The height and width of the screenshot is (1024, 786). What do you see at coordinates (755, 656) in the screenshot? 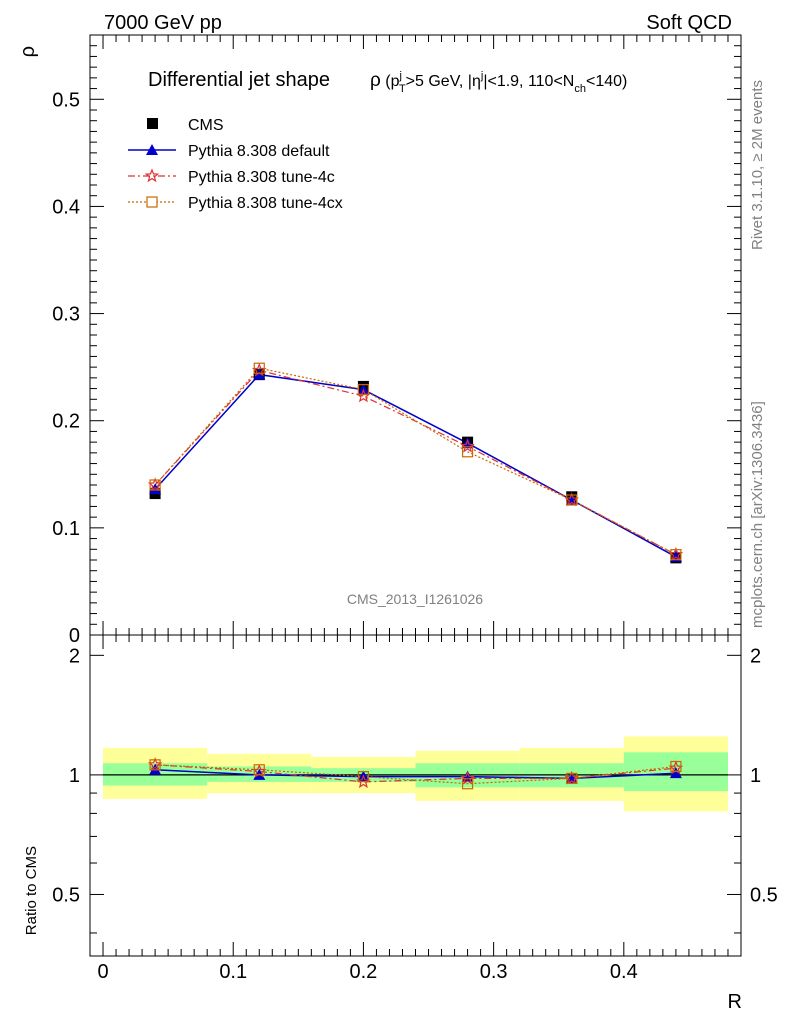
I see `ratio-tick-label-right: 2` at bounding box center [755, 656].